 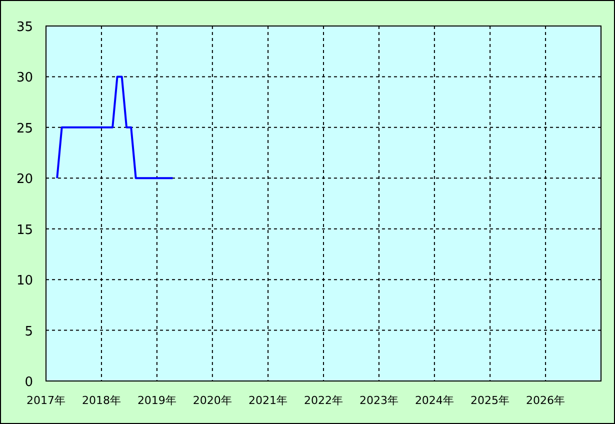 I want to click on x-tick-label: 2020年, so click(x=212, y=400).